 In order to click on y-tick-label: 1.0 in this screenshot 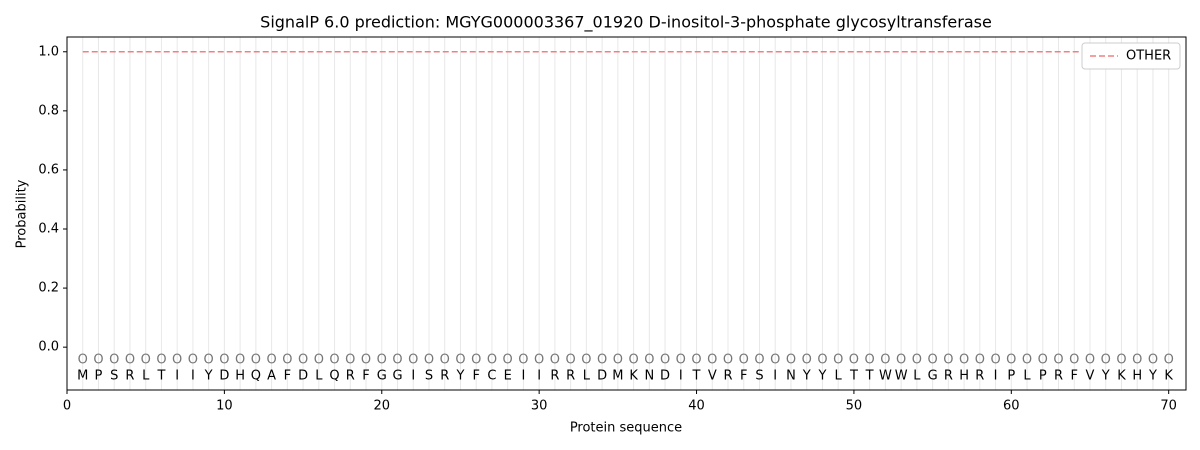, I will do `click(48, 51)`.